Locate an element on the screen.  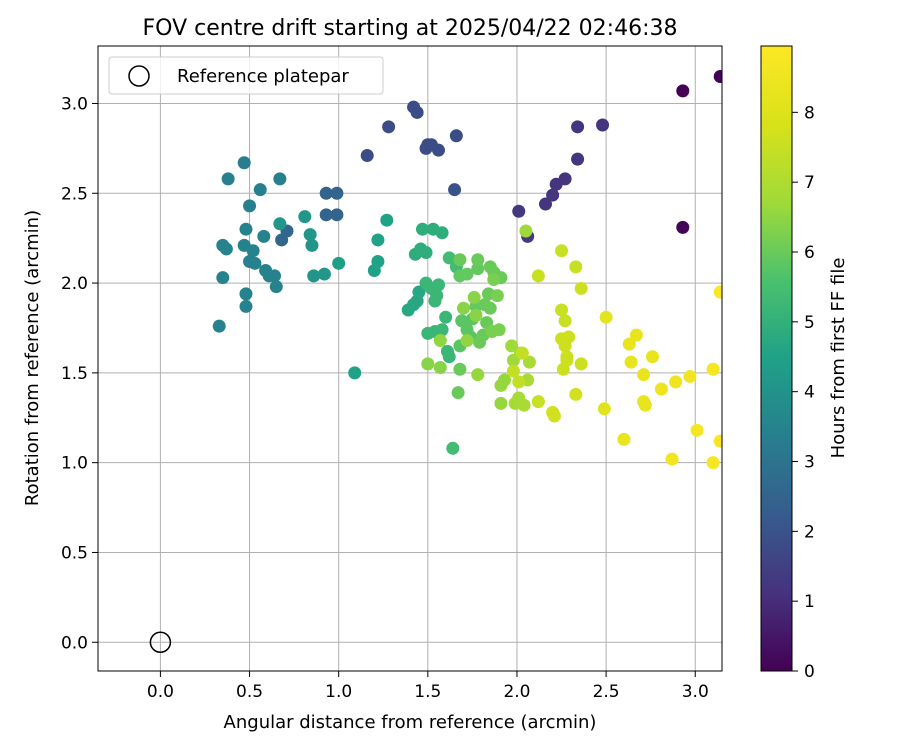
legend-marker-reference is located at coordinates (139, 76).